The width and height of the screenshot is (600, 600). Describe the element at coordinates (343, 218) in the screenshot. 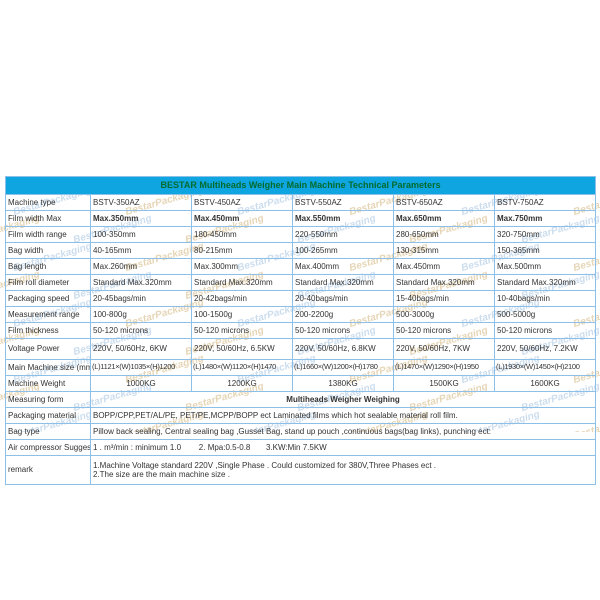

I see `cell-value: Max.550mm` at that location.